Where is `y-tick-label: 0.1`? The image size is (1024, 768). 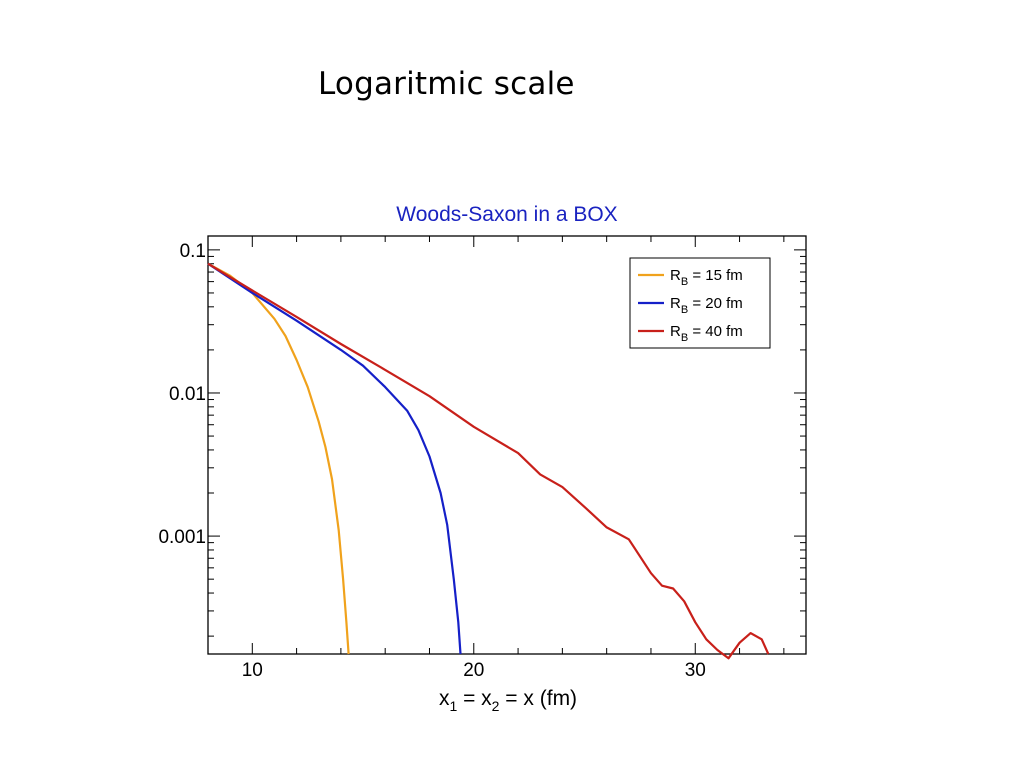
y-tick-label: 0.1 is located at coordinates (193, 251).